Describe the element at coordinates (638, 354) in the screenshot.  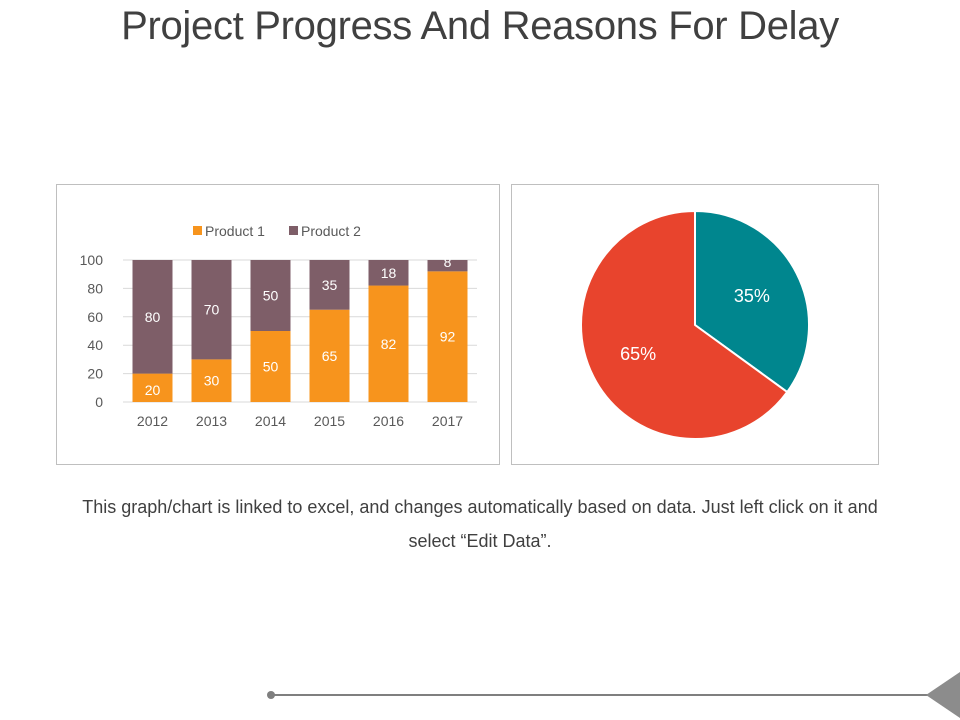
I see `pie-data-label: 65%` at that location.